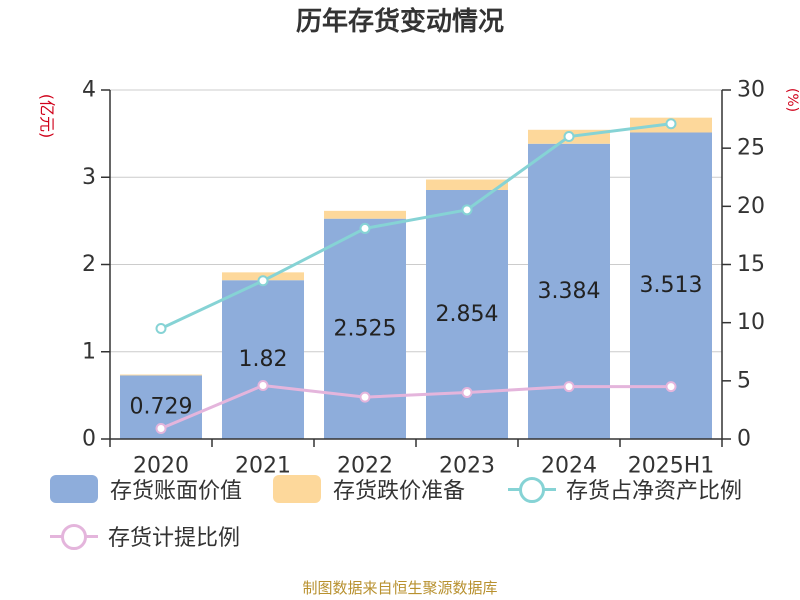  What do you see at coordinates (161, 407) in the screenshot?
I see `data-label-book-value: 0.729` at bounding box center [161, 407].